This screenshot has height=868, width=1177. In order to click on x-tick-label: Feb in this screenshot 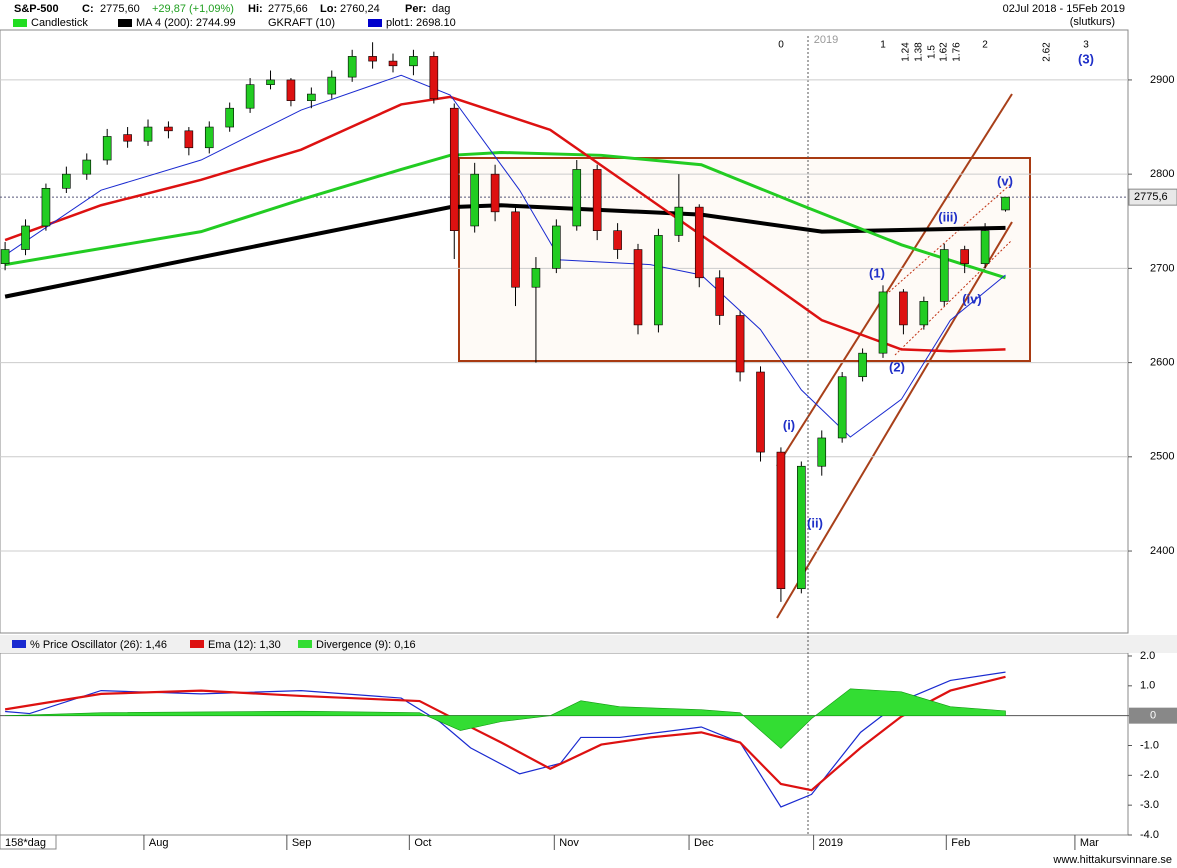, I will do `click(960, 843)`.